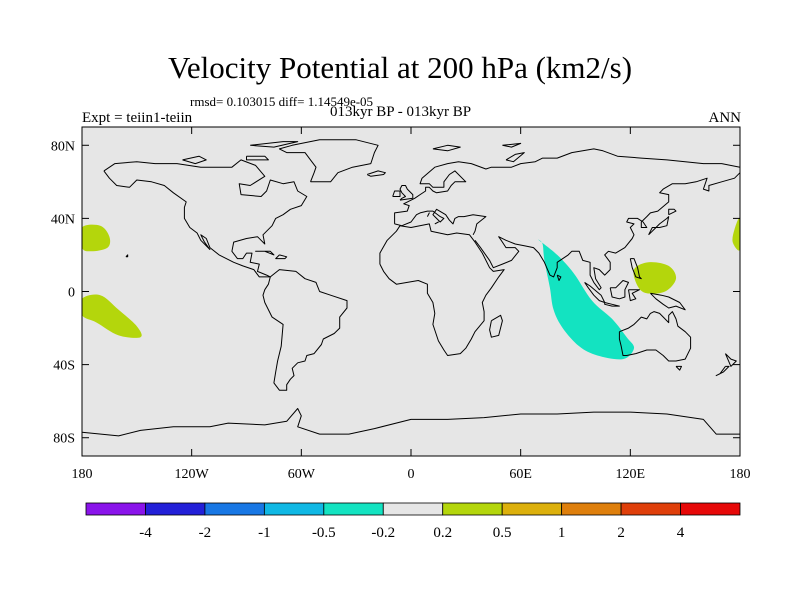 The height and width of the screenshot is (600, 800). What do you see at coordinates (520, 474) in the screenshot?
I see `x-tick-label: 60E` at bounding box center [520, 474].